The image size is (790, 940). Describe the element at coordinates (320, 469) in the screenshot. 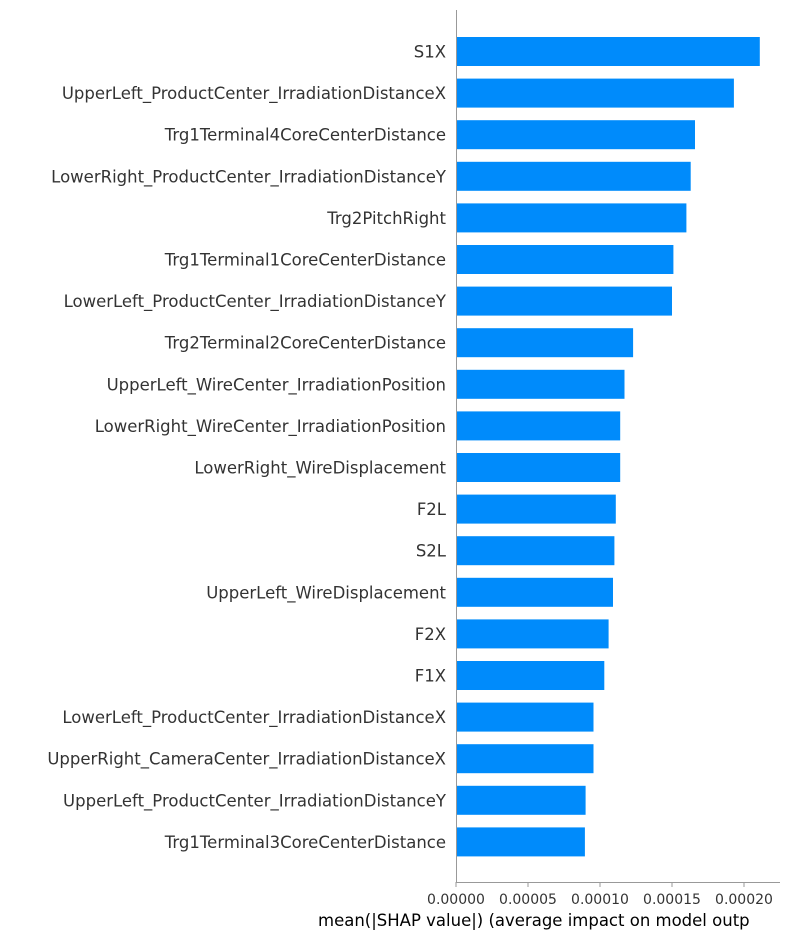

I see `category-label: LowerRight_WireDisplacement` at that location.